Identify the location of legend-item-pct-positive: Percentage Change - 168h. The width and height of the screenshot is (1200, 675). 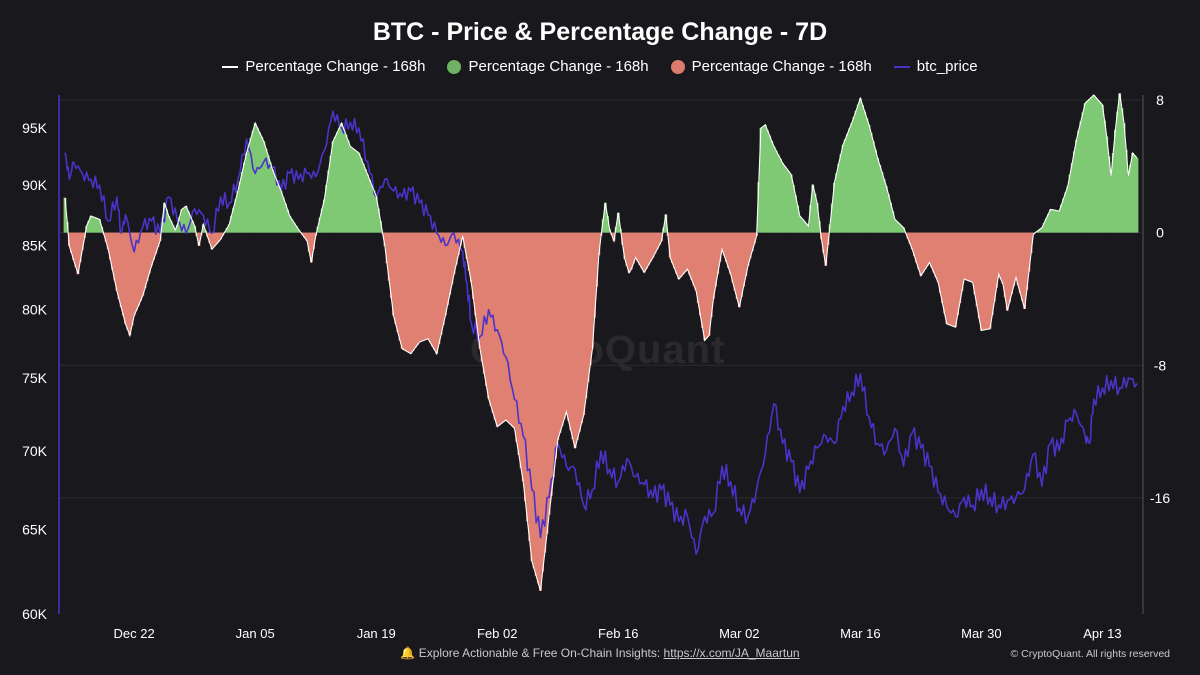
(548, 66).